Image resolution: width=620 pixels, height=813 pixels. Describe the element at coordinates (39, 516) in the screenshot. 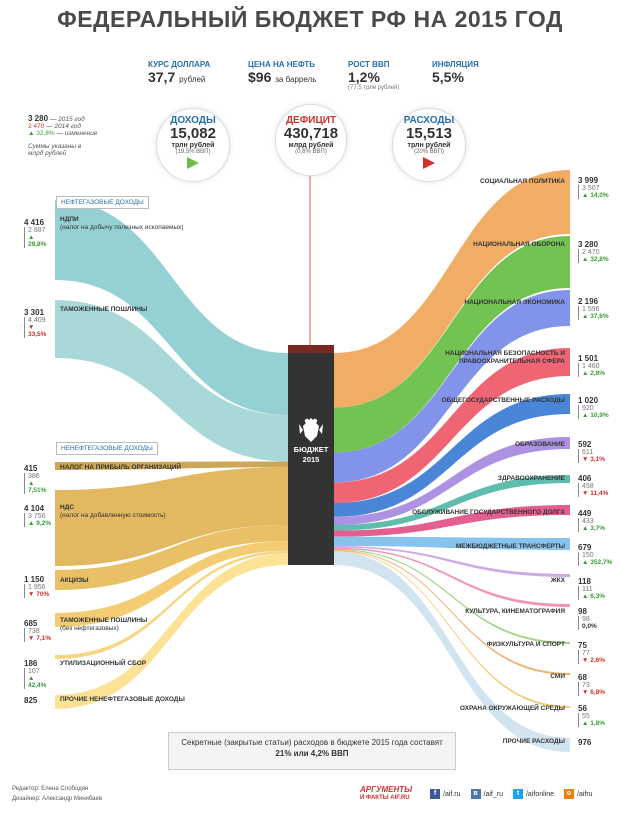

I see `income-value-2014: 3 756` at that location.